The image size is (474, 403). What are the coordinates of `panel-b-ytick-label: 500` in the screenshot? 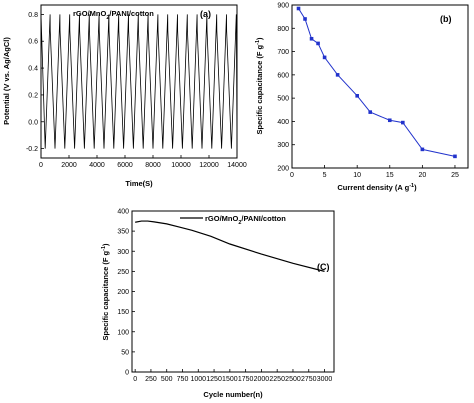 It's located at (283, 99).